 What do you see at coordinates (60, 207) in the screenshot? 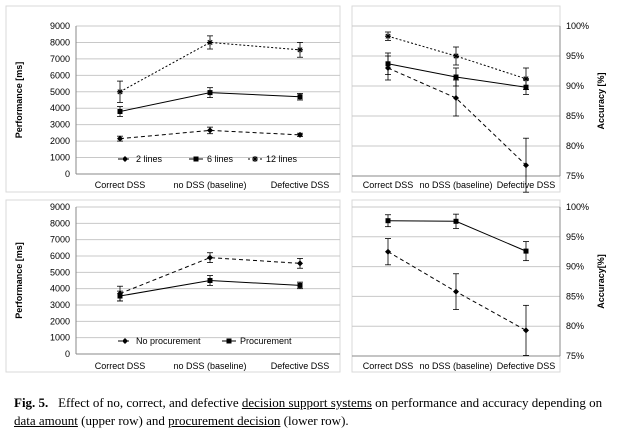
I see `y-tick-label: 9000` at bounding box center [60, 207].